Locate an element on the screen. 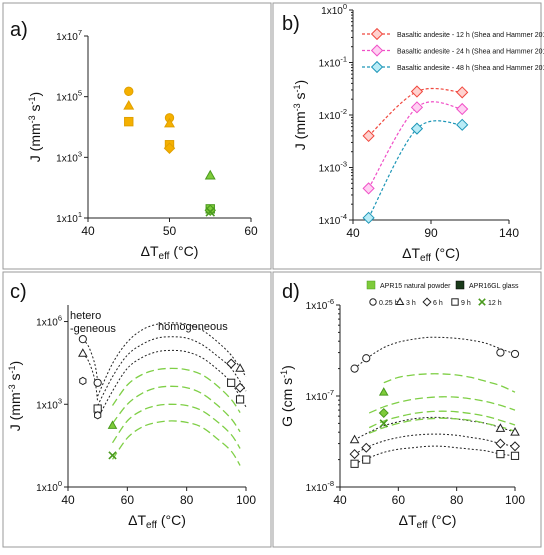  panel-b-y-tick-label: 1x100 is located at coordinates (334, 9).